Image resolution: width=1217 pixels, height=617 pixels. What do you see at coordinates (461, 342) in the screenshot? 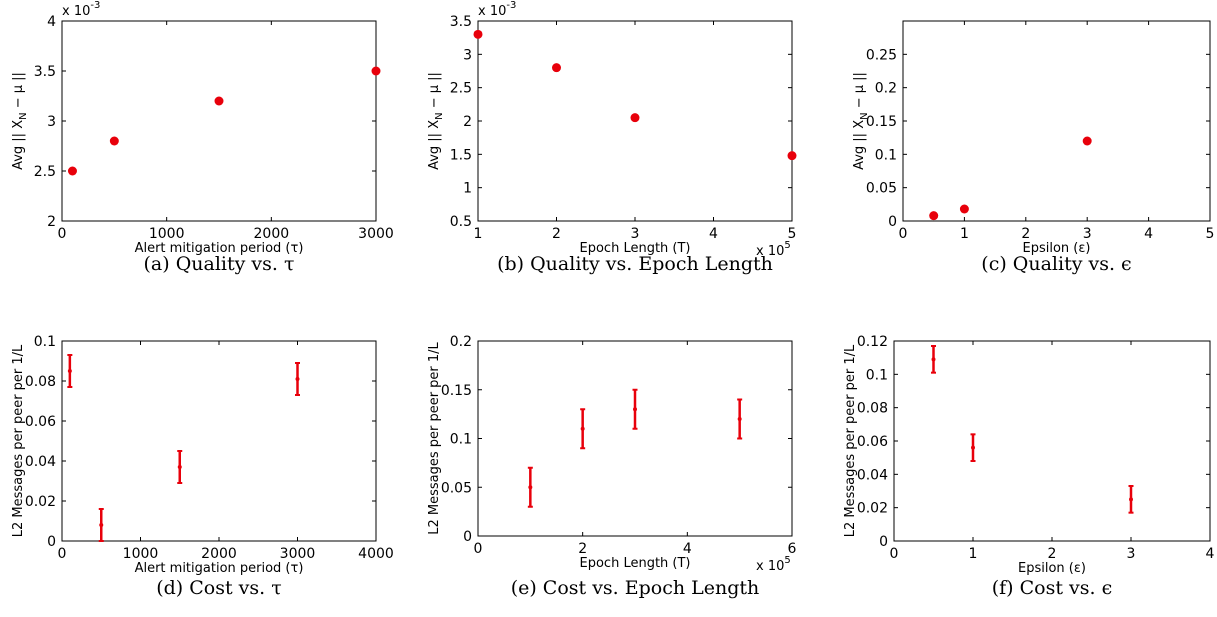
I see `y-tick-label: 0.2` at bounding box center [461, 342].